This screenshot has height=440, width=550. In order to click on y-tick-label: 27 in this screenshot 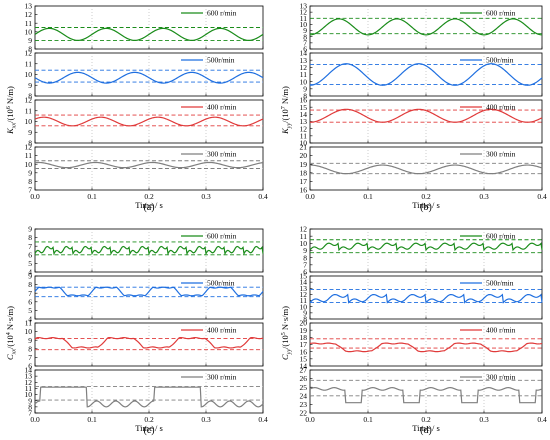, I will do `click(304, 370)`.